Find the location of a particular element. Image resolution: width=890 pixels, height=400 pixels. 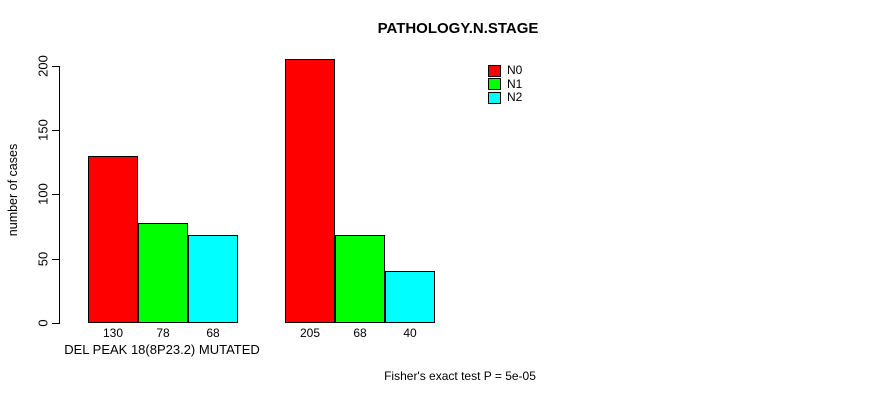

legend-label: N0 is located at coordinates (515, 70).